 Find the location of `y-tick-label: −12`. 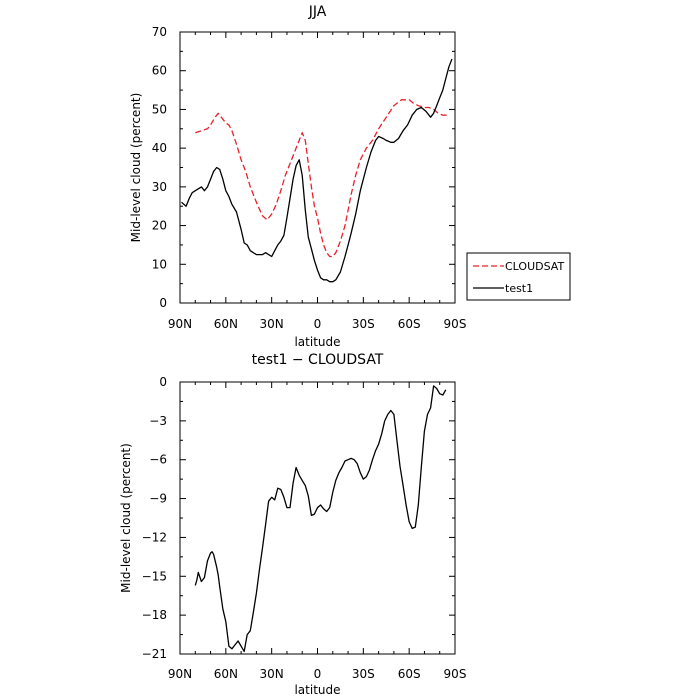

y-tick-label: −12 is located at coordinates (154, 537).